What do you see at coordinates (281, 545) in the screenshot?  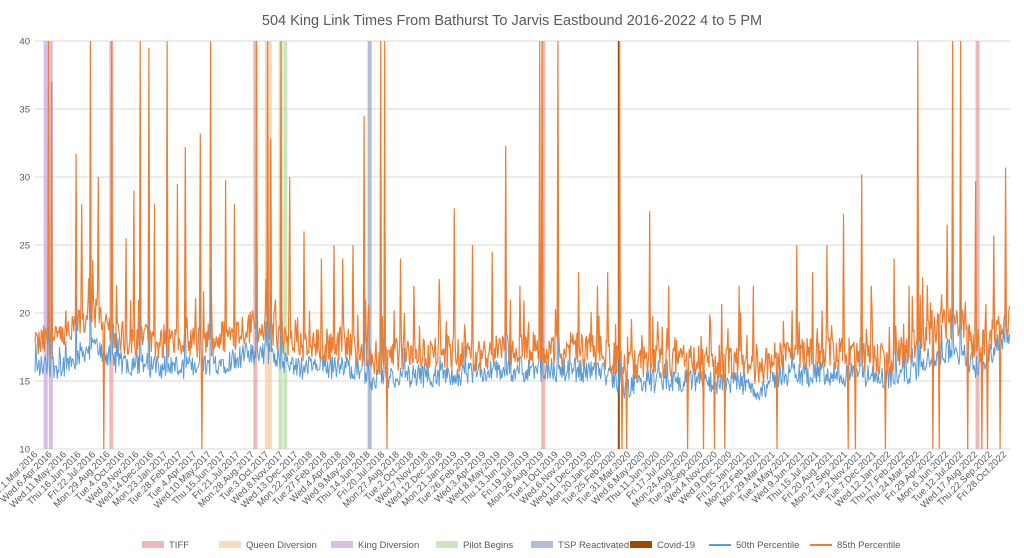 I see `legend-label: Queen Diversion` at bounding box center [281, 545].